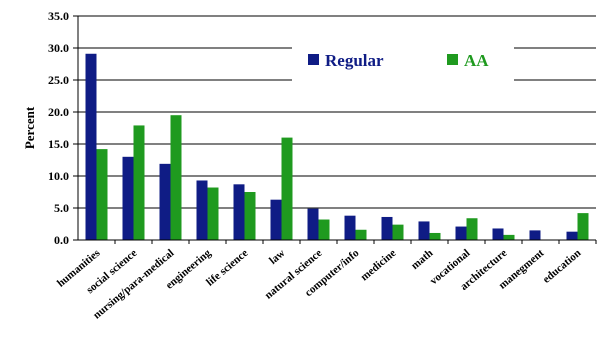  I want to click on bar-regular-social-science, so click(128, 198).